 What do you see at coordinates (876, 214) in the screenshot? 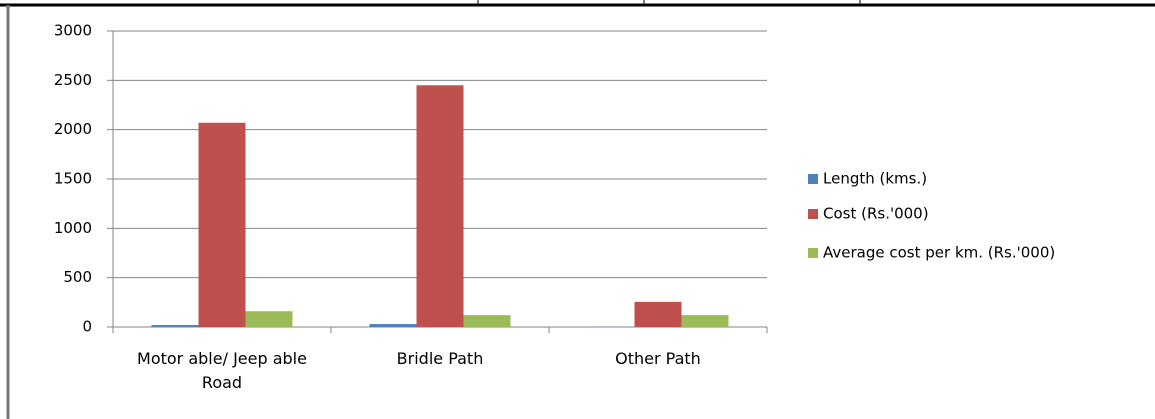
I see `legend-label: Cost (Rs.'000)` at bounding box center [876, 214].